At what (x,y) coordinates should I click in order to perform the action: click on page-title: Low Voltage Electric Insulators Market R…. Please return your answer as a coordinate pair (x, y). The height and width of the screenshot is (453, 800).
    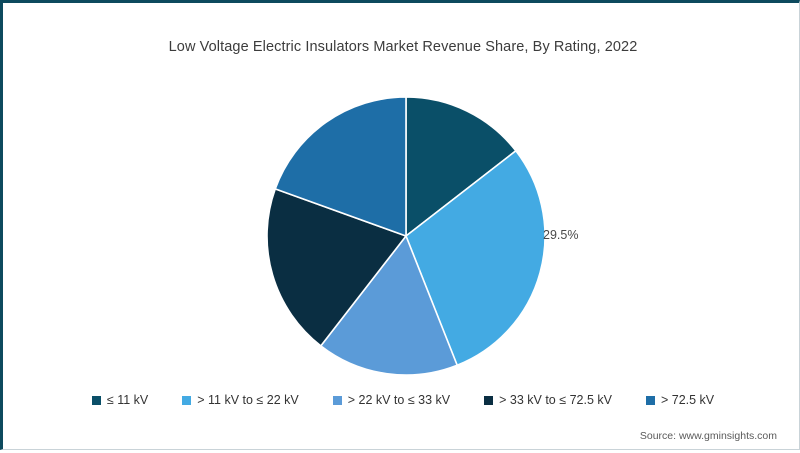
    Looking at the image, I should click on (403, 47).